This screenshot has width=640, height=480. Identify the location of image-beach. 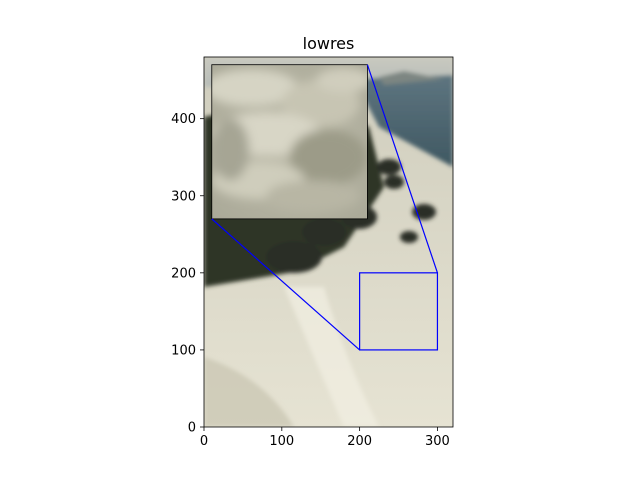
(249, 392).